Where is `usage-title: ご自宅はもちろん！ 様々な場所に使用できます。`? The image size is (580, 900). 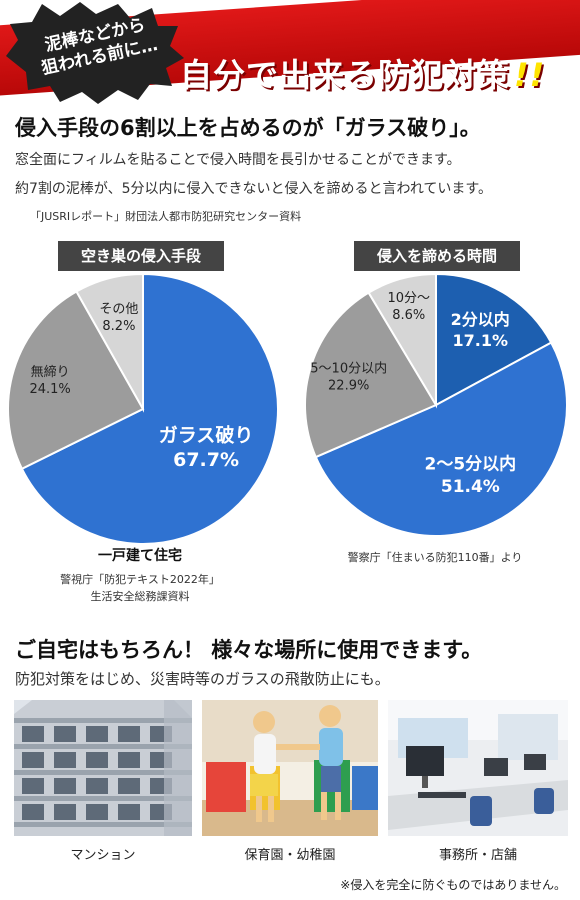
usage-title: ご自宅はもちろん！ 様々な場所に使用できます。 is located at coordinates (249, 650).